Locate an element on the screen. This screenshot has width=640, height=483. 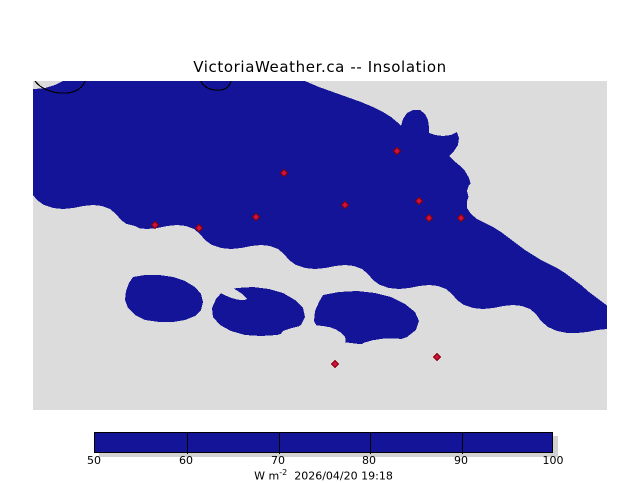
colorbar-tick-label: 50 is located at coordinates (94, 460).